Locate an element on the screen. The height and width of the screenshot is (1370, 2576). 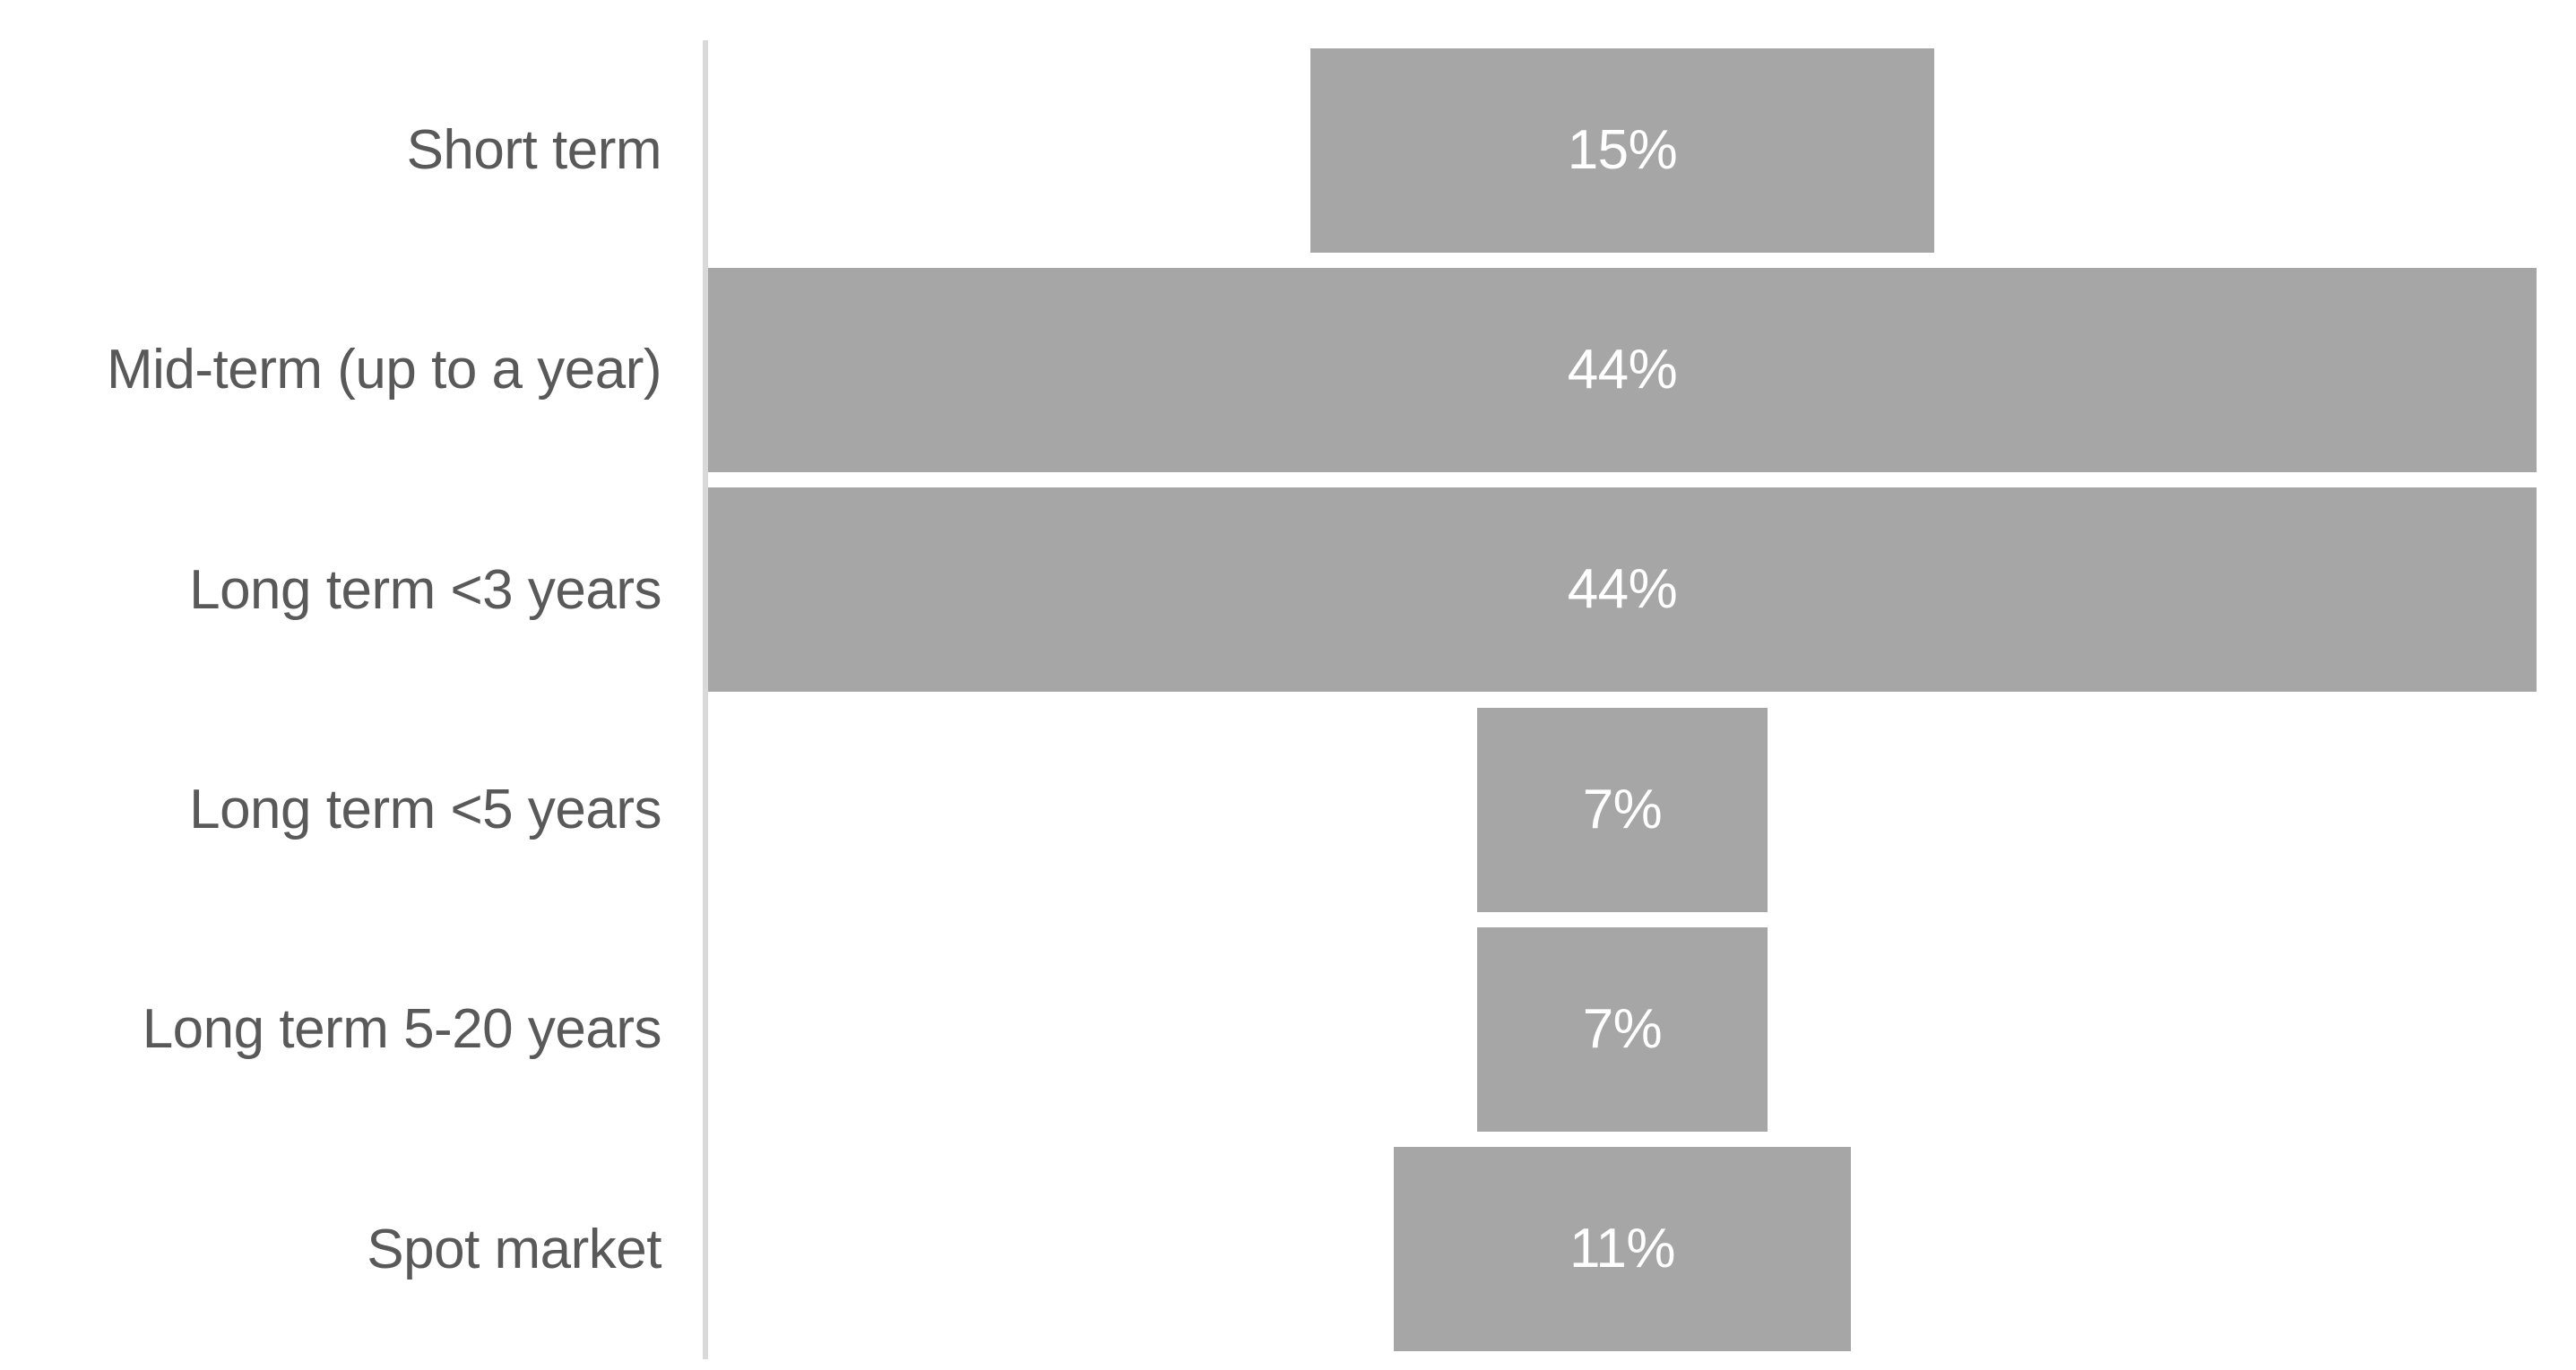
category-label: Long term <5 years is located at coordinates (425, 810).